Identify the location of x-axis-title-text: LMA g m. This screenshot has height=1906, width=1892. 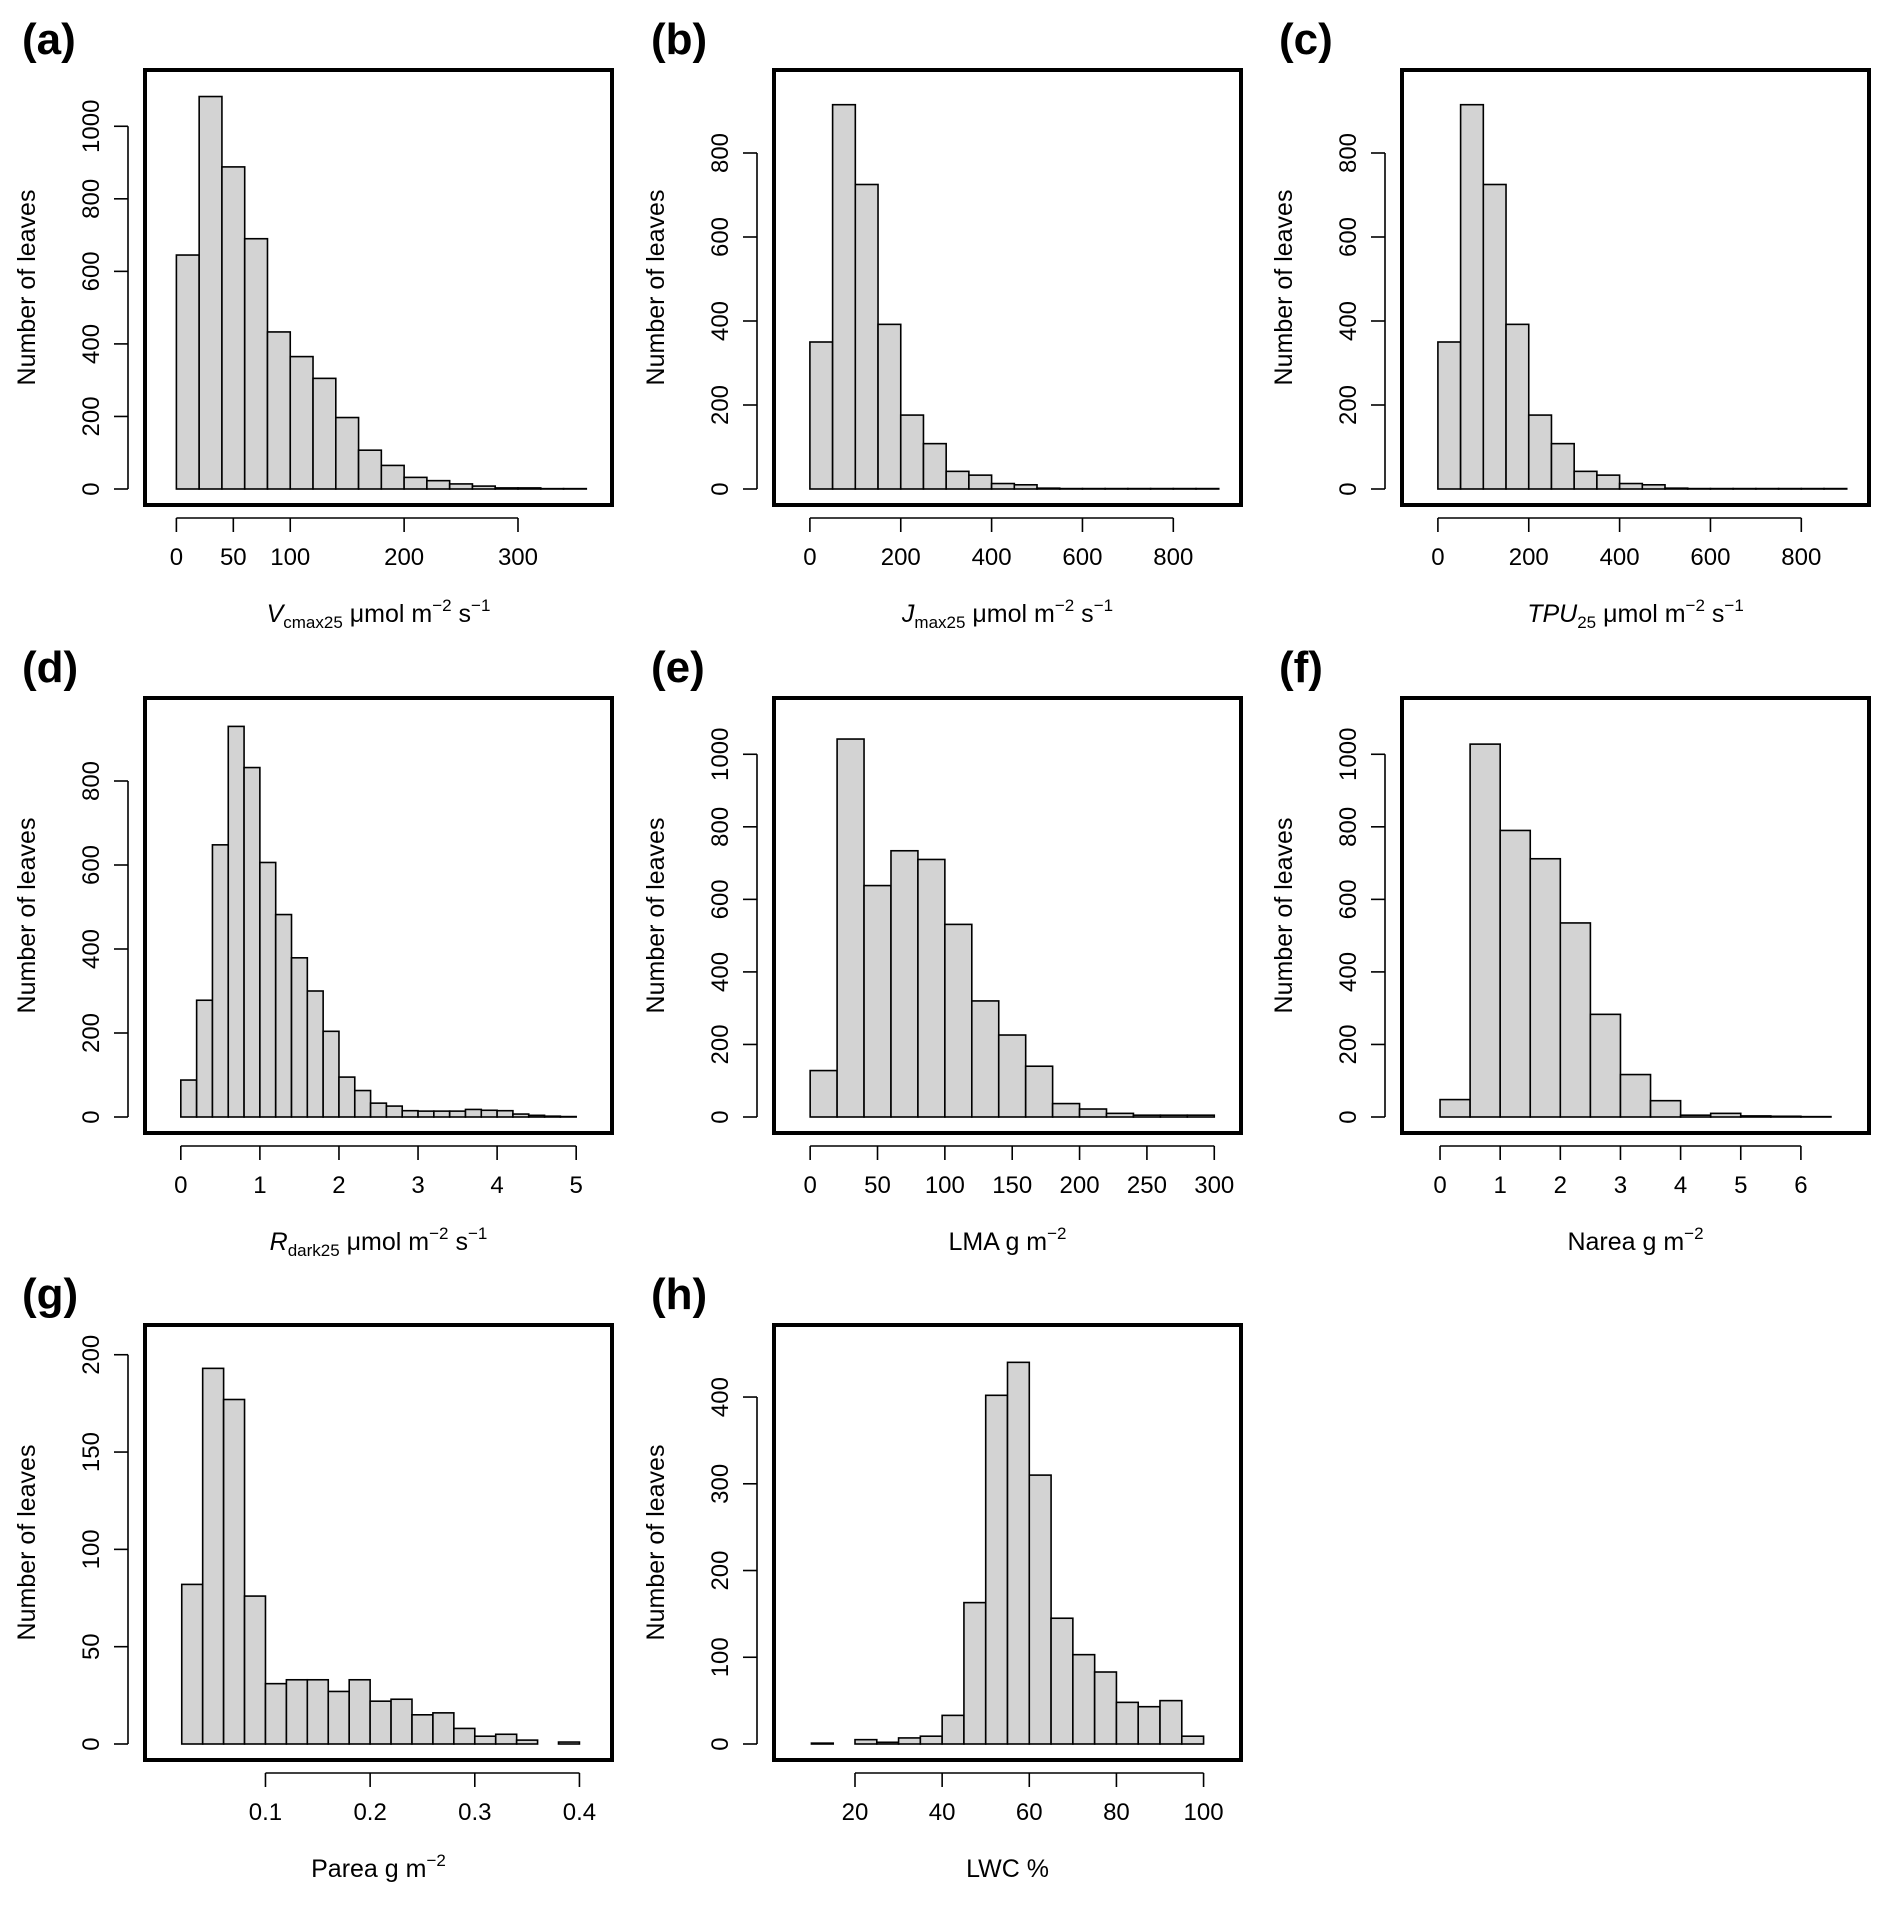
(997, 1242).